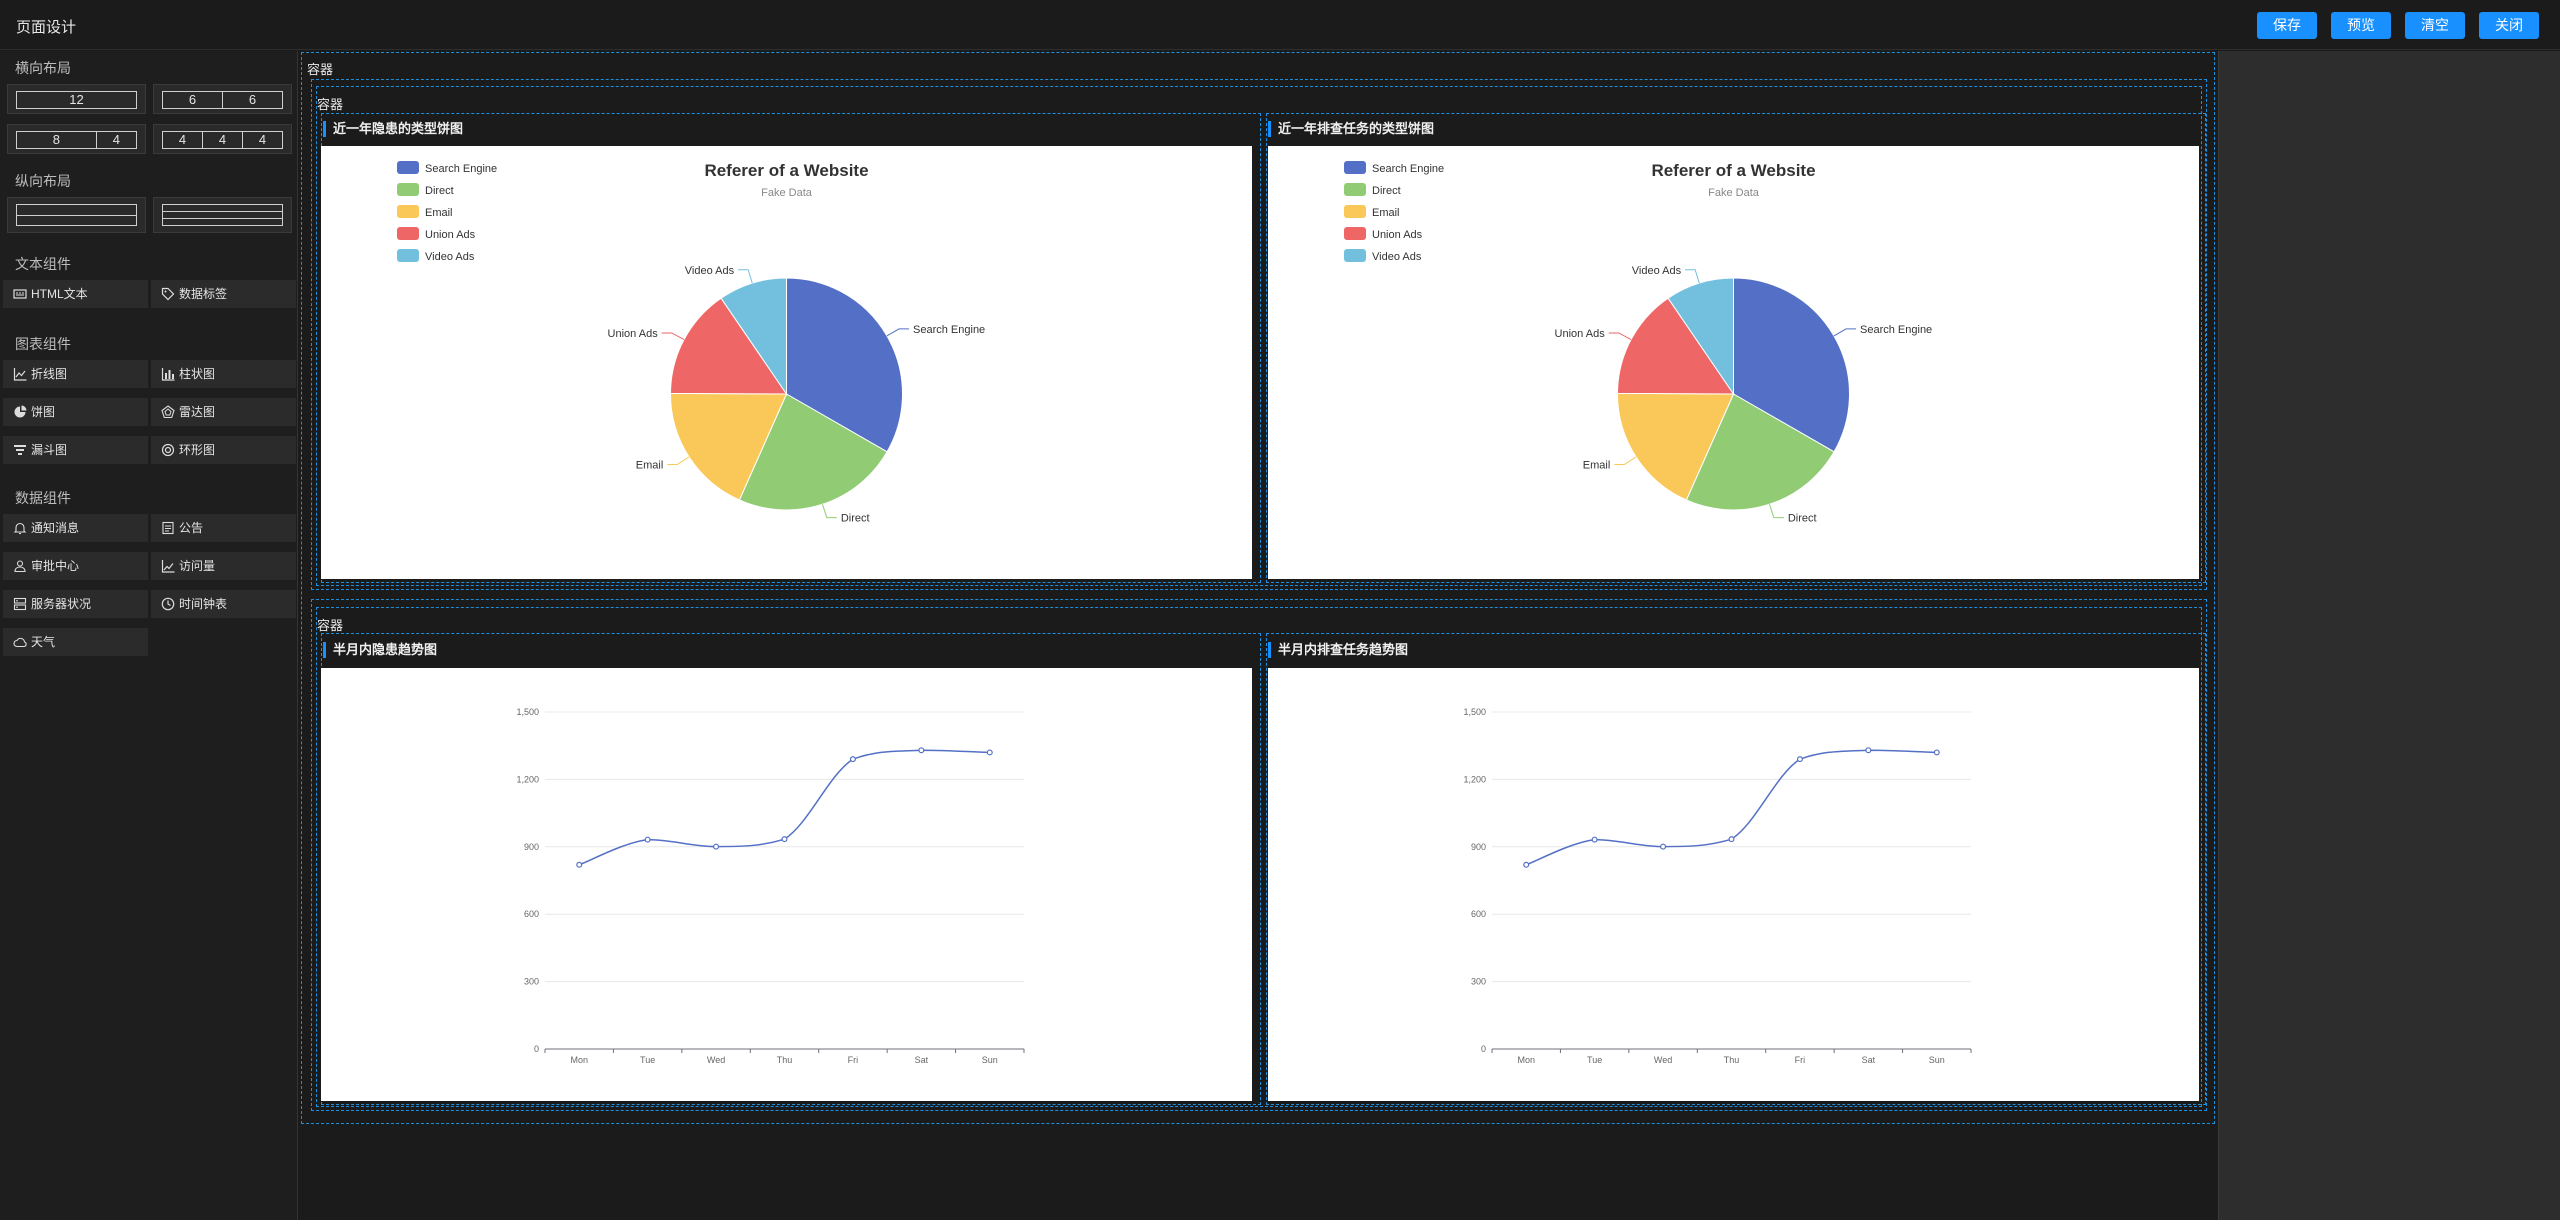  What do you see at coordinates (633, 334) in the screenshot?
I see `pie-label: Union Ads` at bounding box center [633, 334].